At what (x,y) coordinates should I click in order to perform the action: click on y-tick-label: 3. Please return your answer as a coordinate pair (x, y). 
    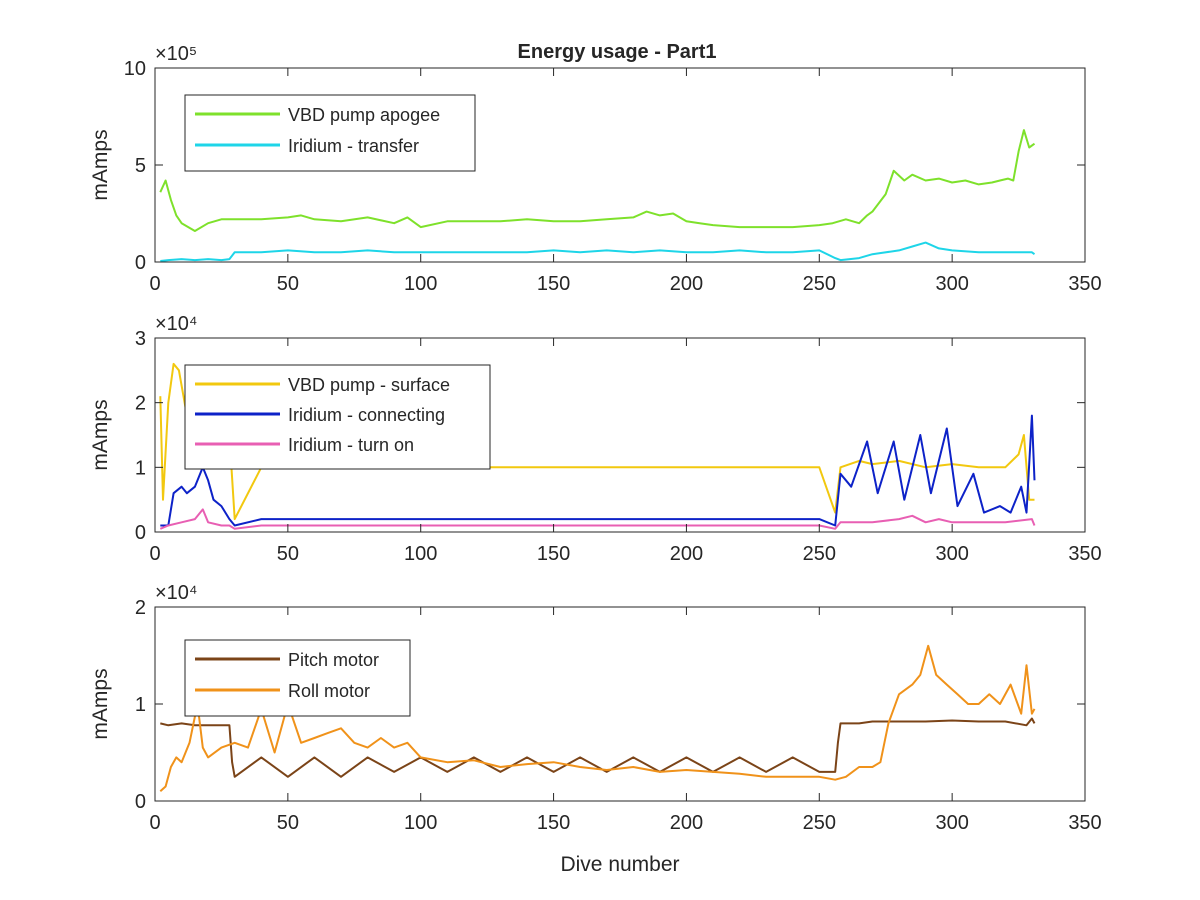
    Looking at the image, I should click on (140, 339).